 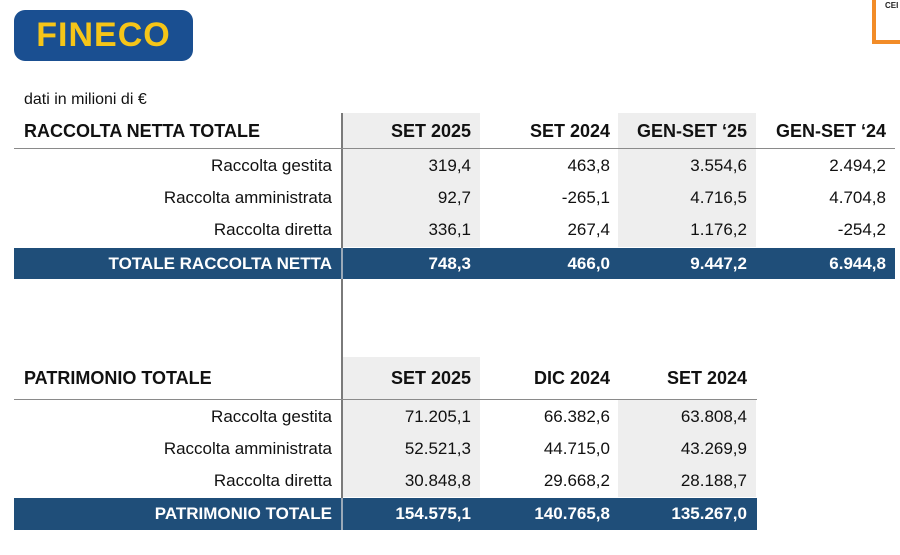 What do you see at coordinates (718, 165) in the screenshot?
I see `raccolta-cell: 3.554,6` at bounding box center [718, 165].